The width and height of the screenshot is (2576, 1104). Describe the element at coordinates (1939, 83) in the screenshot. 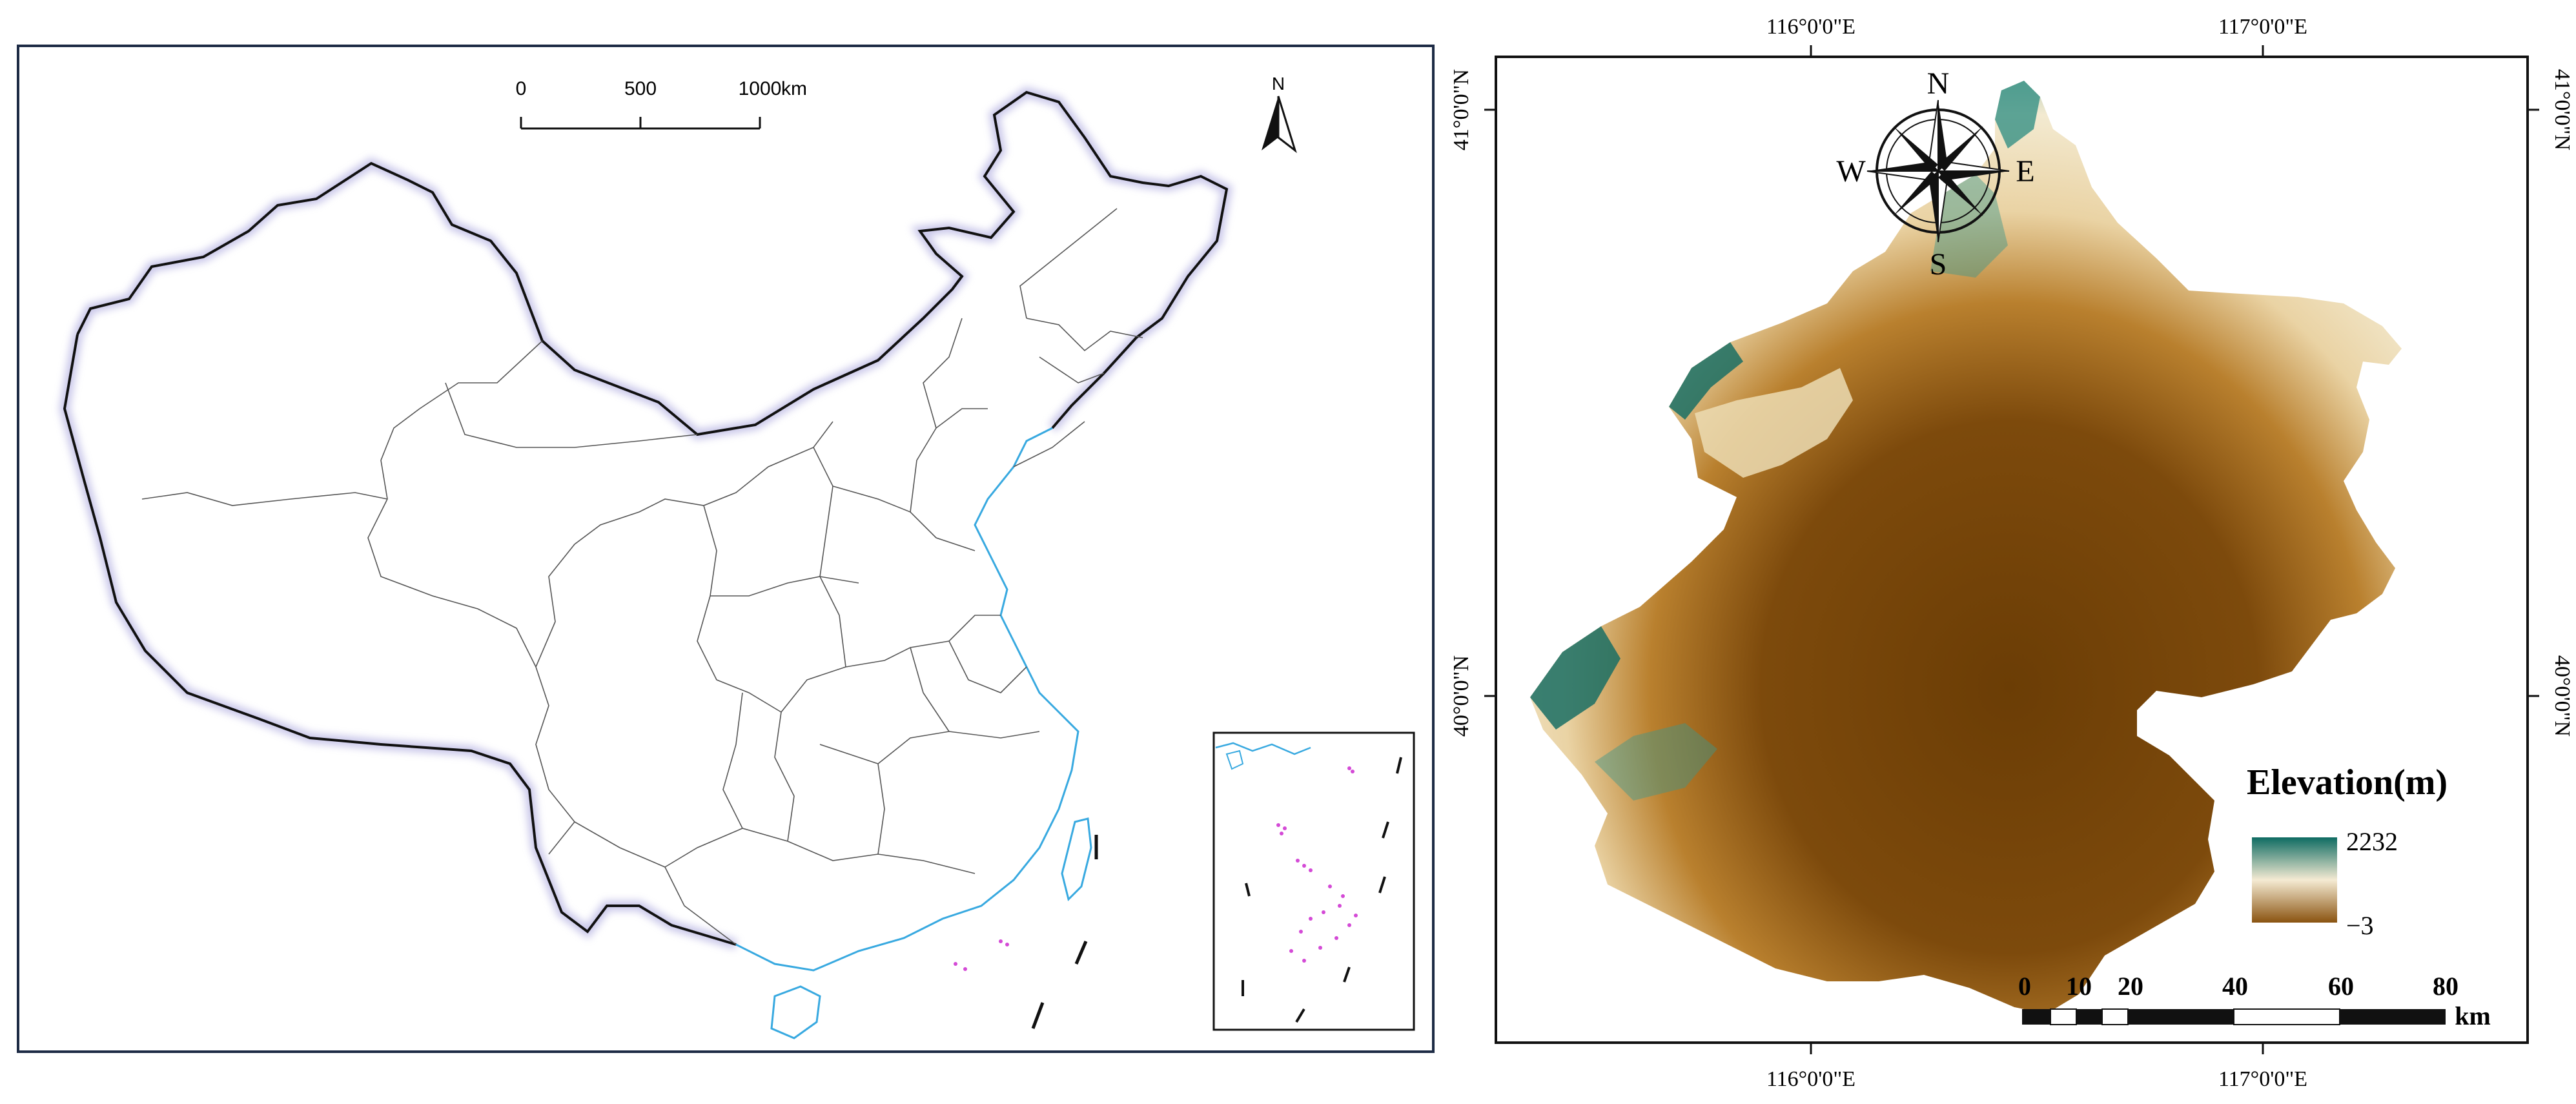

I see `compass-label-n: N` at that location.